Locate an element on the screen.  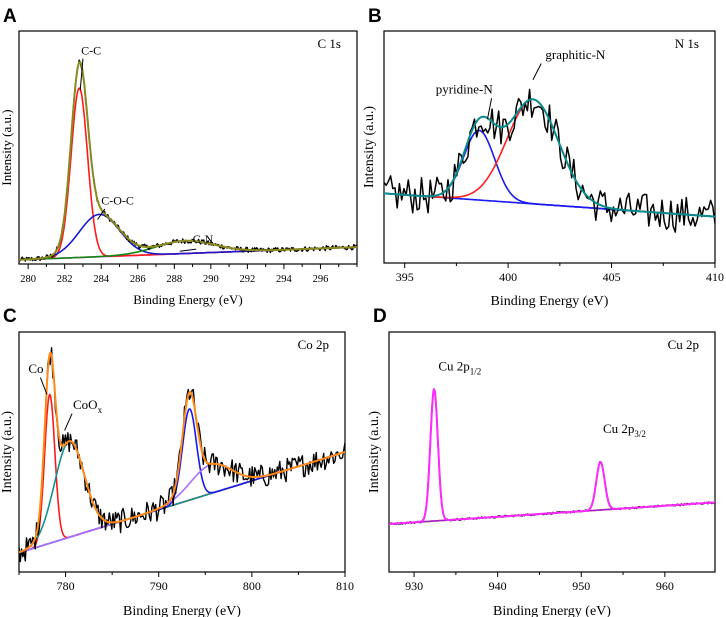
curves-d is located at coordinates (552, 457).